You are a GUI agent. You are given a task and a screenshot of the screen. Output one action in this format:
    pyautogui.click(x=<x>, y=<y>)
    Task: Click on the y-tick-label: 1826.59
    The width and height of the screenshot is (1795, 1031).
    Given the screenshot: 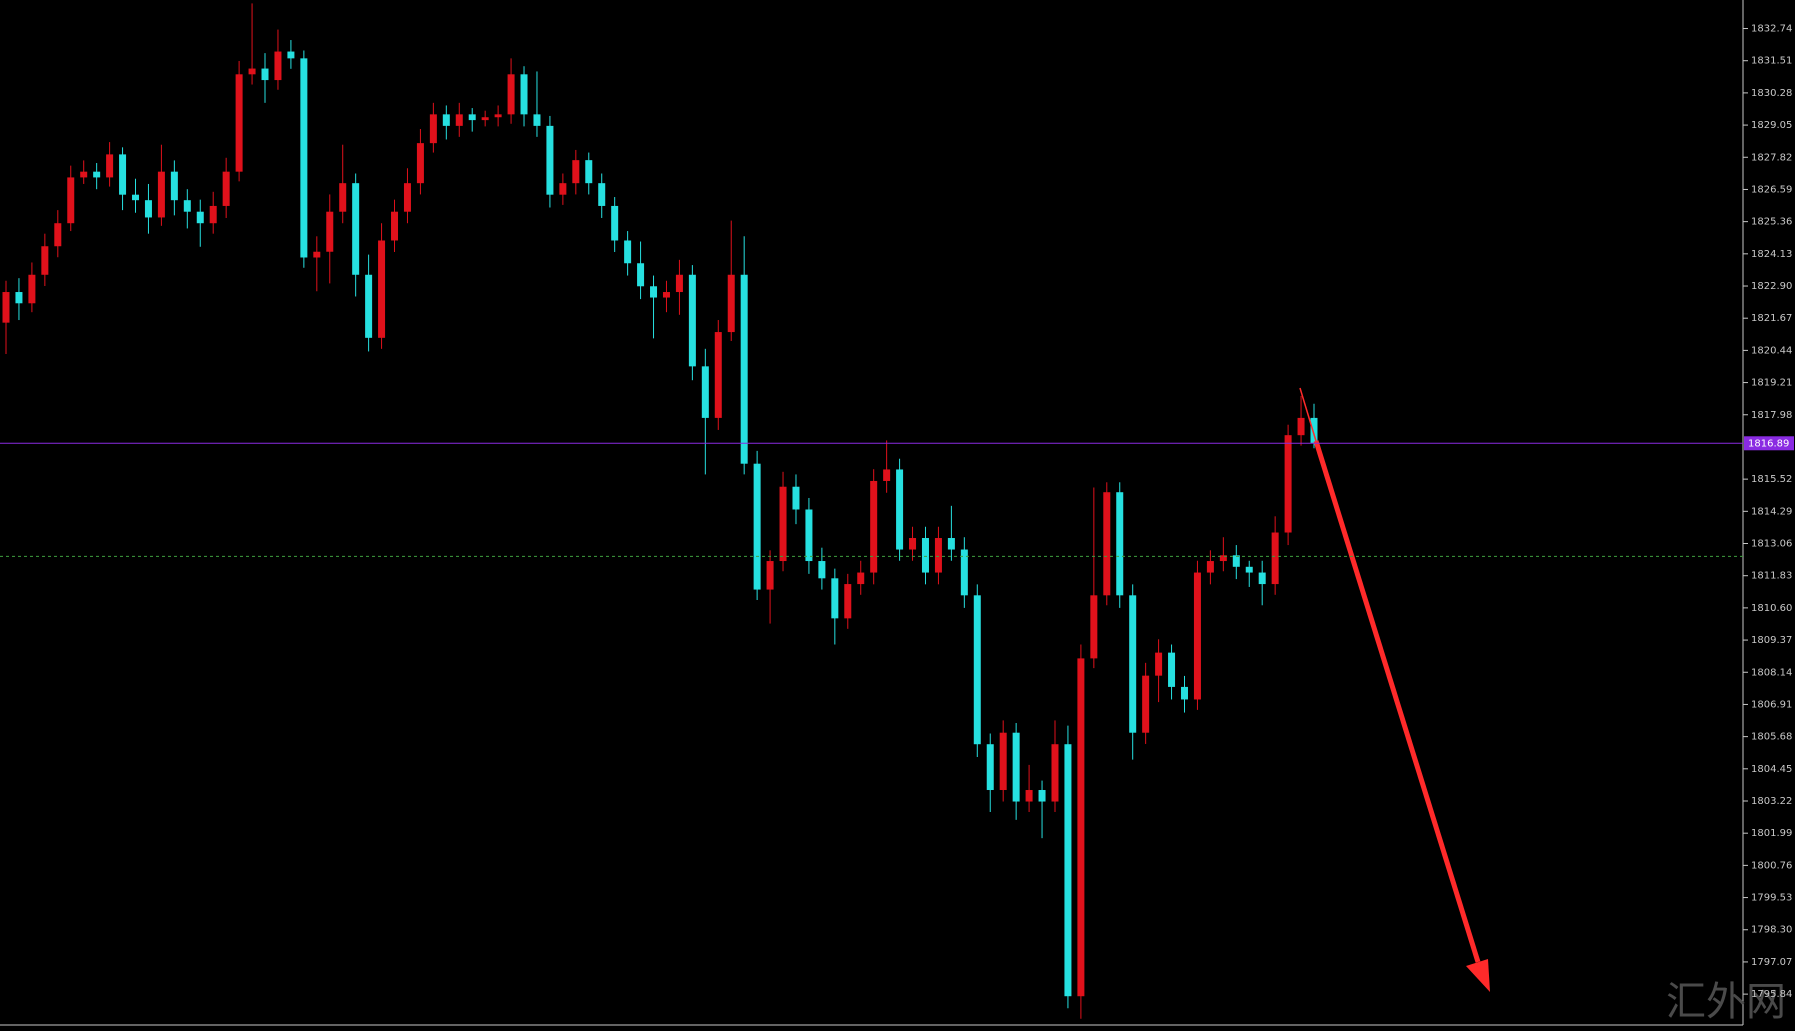 What is the action you would take?
    pyautogui.click(x=1771, y=189)
    